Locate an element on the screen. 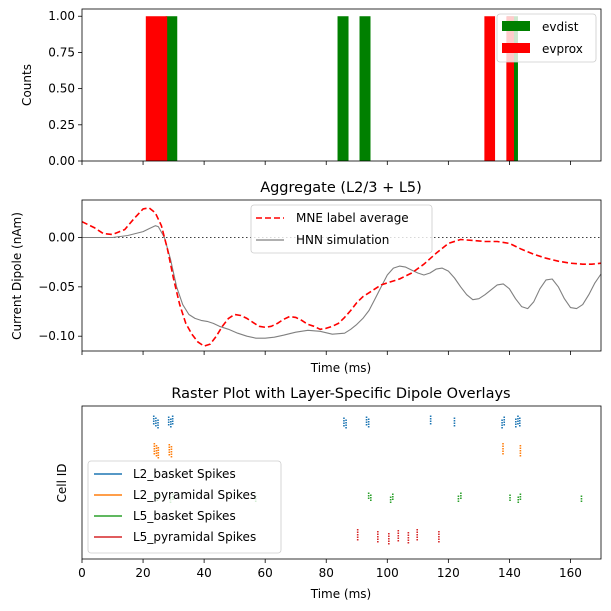 This screenshot has width=611, height=611. legend-label-hnn: HNN simulation is located at coordinates (342, 240).